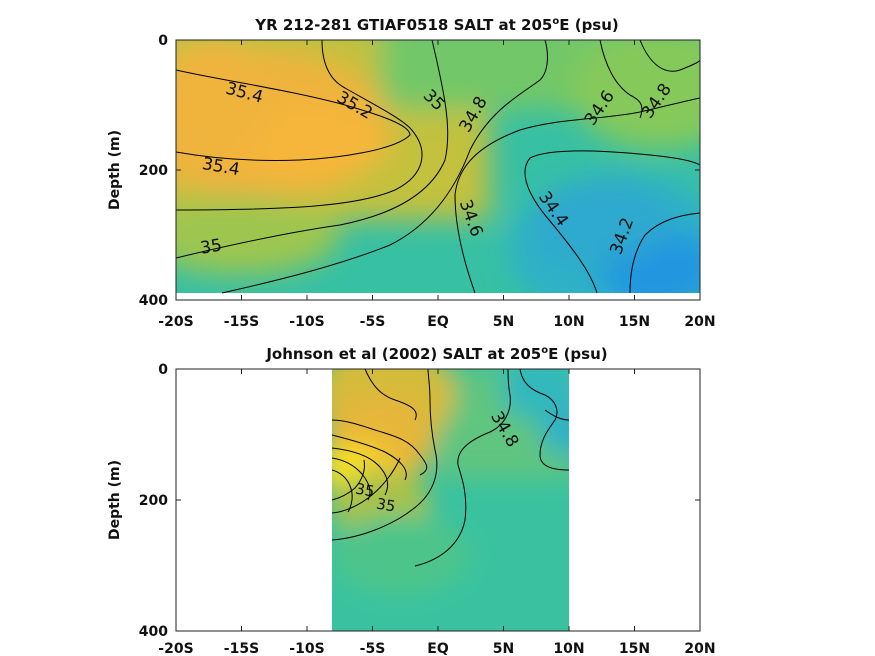 The image size is (875, 656). Describe the element at coordinates (436, 25) in the screenshot. I see `top-title: YR 212-281 GTIAF0518 SALT at 205oE (psu)` at that location.